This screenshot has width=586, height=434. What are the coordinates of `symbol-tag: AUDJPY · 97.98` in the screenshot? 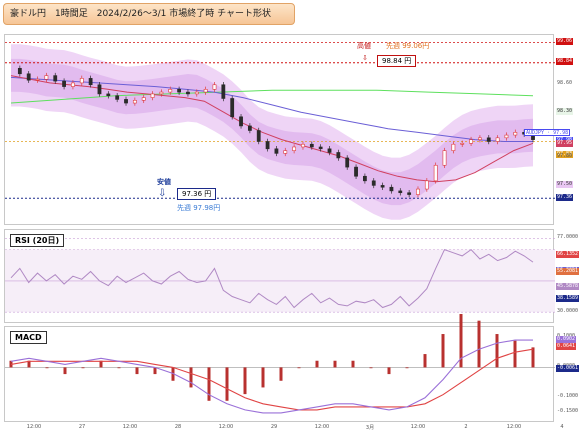 It's located at (547, 133).